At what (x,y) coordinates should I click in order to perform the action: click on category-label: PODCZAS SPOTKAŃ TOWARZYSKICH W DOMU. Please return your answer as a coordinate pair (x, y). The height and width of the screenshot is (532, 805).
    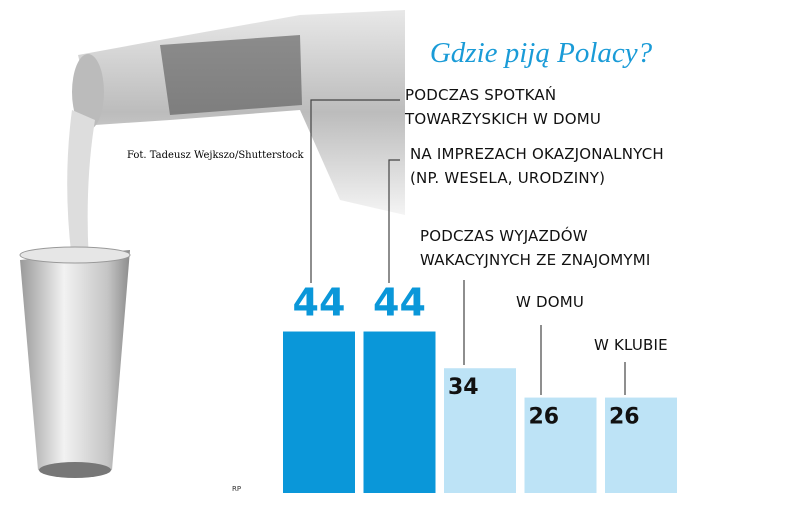
    Looking at the image, I should click on (503, 107).